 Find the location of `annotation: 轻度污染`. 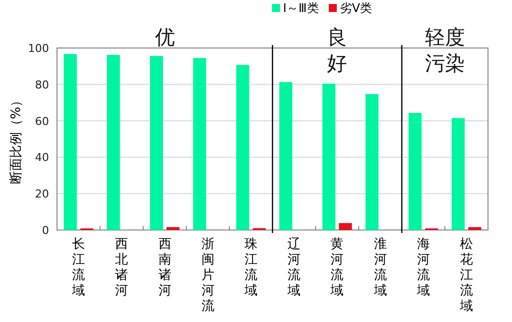

annotation: 轻度污染 is located at coordinates (444, 50).